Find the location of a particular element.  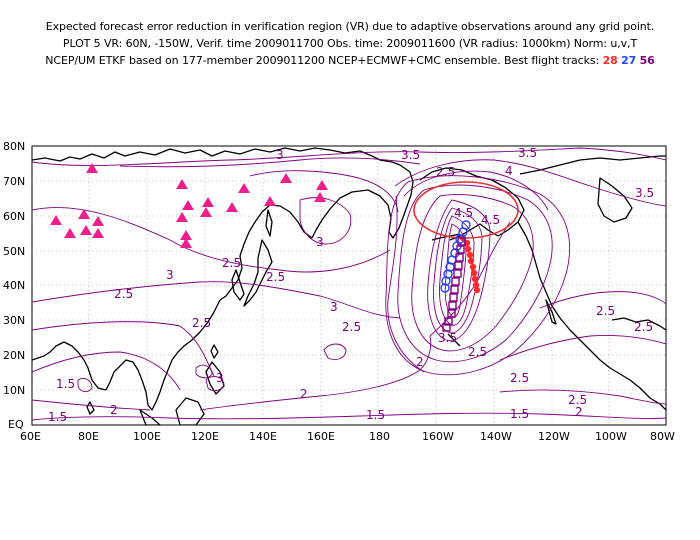

india-coast is located at coordinates (69, 366).